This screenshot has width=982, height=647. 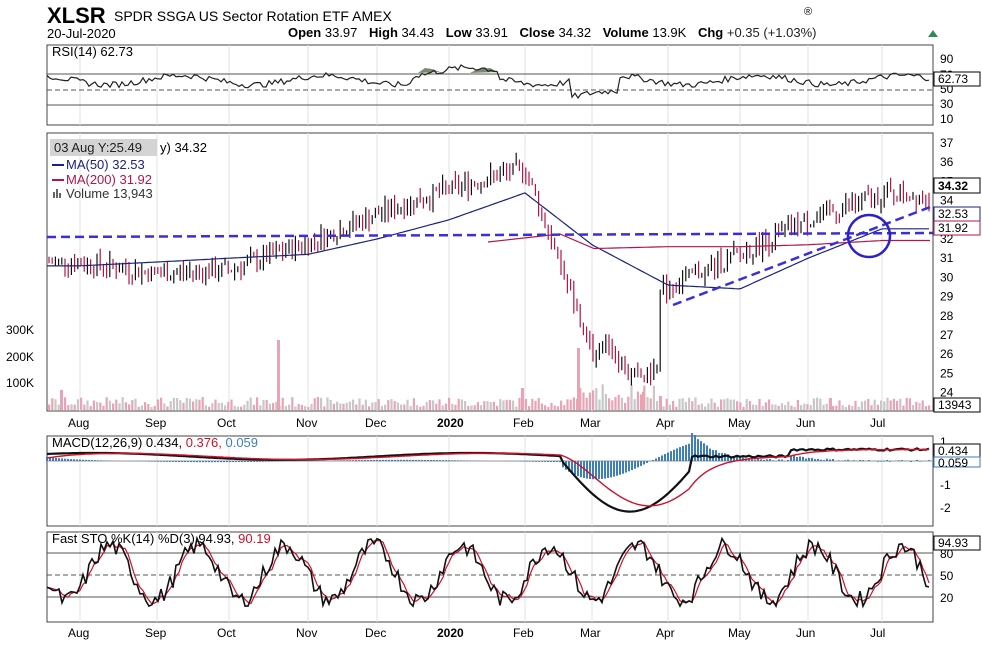 I want to click on month-label: Dec, so click(x=375, y=423).